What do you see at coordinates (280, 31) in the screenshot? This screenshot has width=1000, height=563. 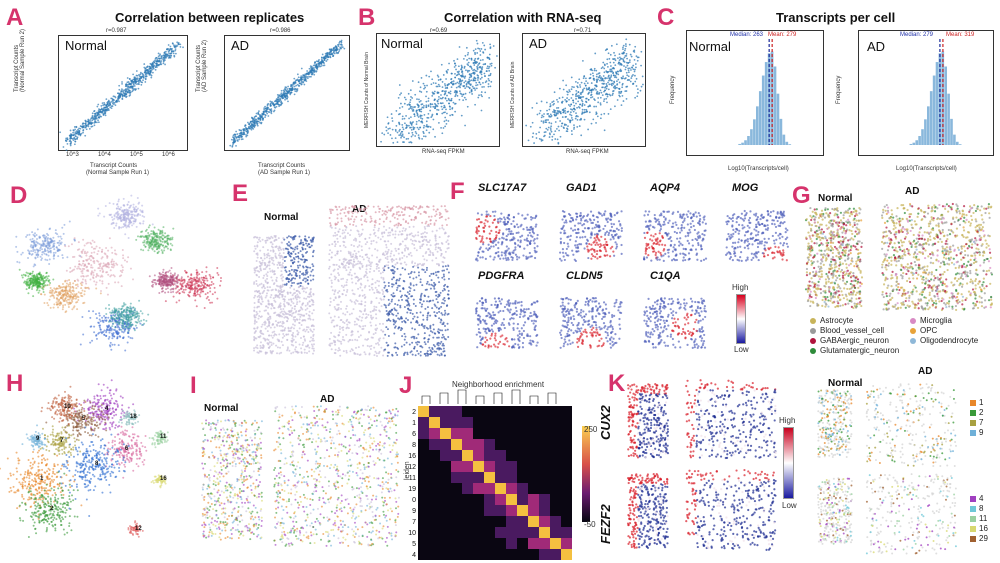 I see `panel-a-right-r: r=0.986` at bounding box center [280, 31].